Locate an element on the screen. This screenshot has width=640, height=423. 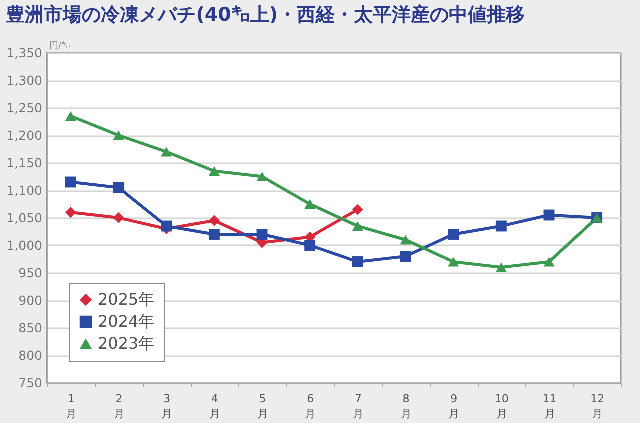
y-tick-label: 1,200 is located at coordinates (24, 135).